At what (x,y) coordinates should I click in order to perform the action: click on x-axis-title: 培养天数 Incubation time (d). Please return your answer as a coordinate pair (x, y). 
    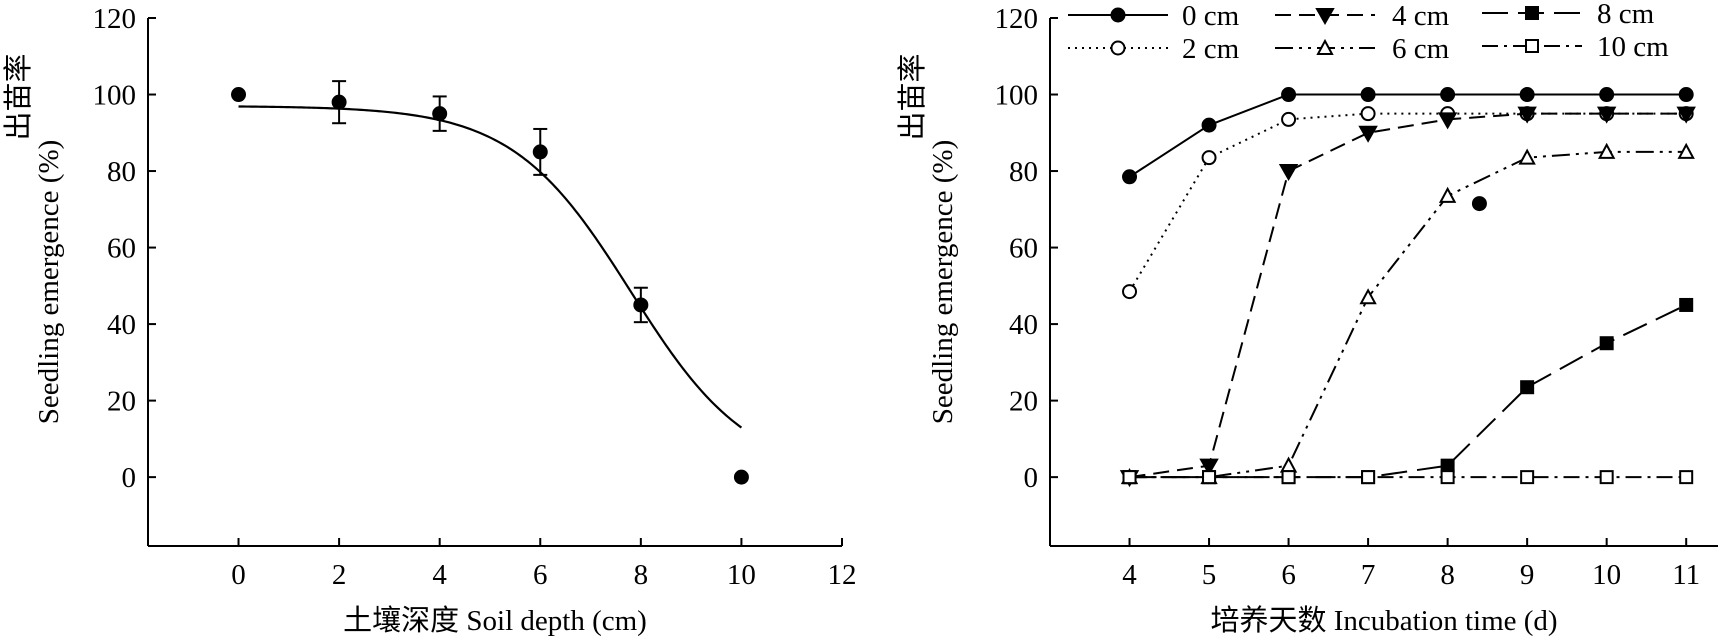
    Looking at the image, I should click on (1383, 620).